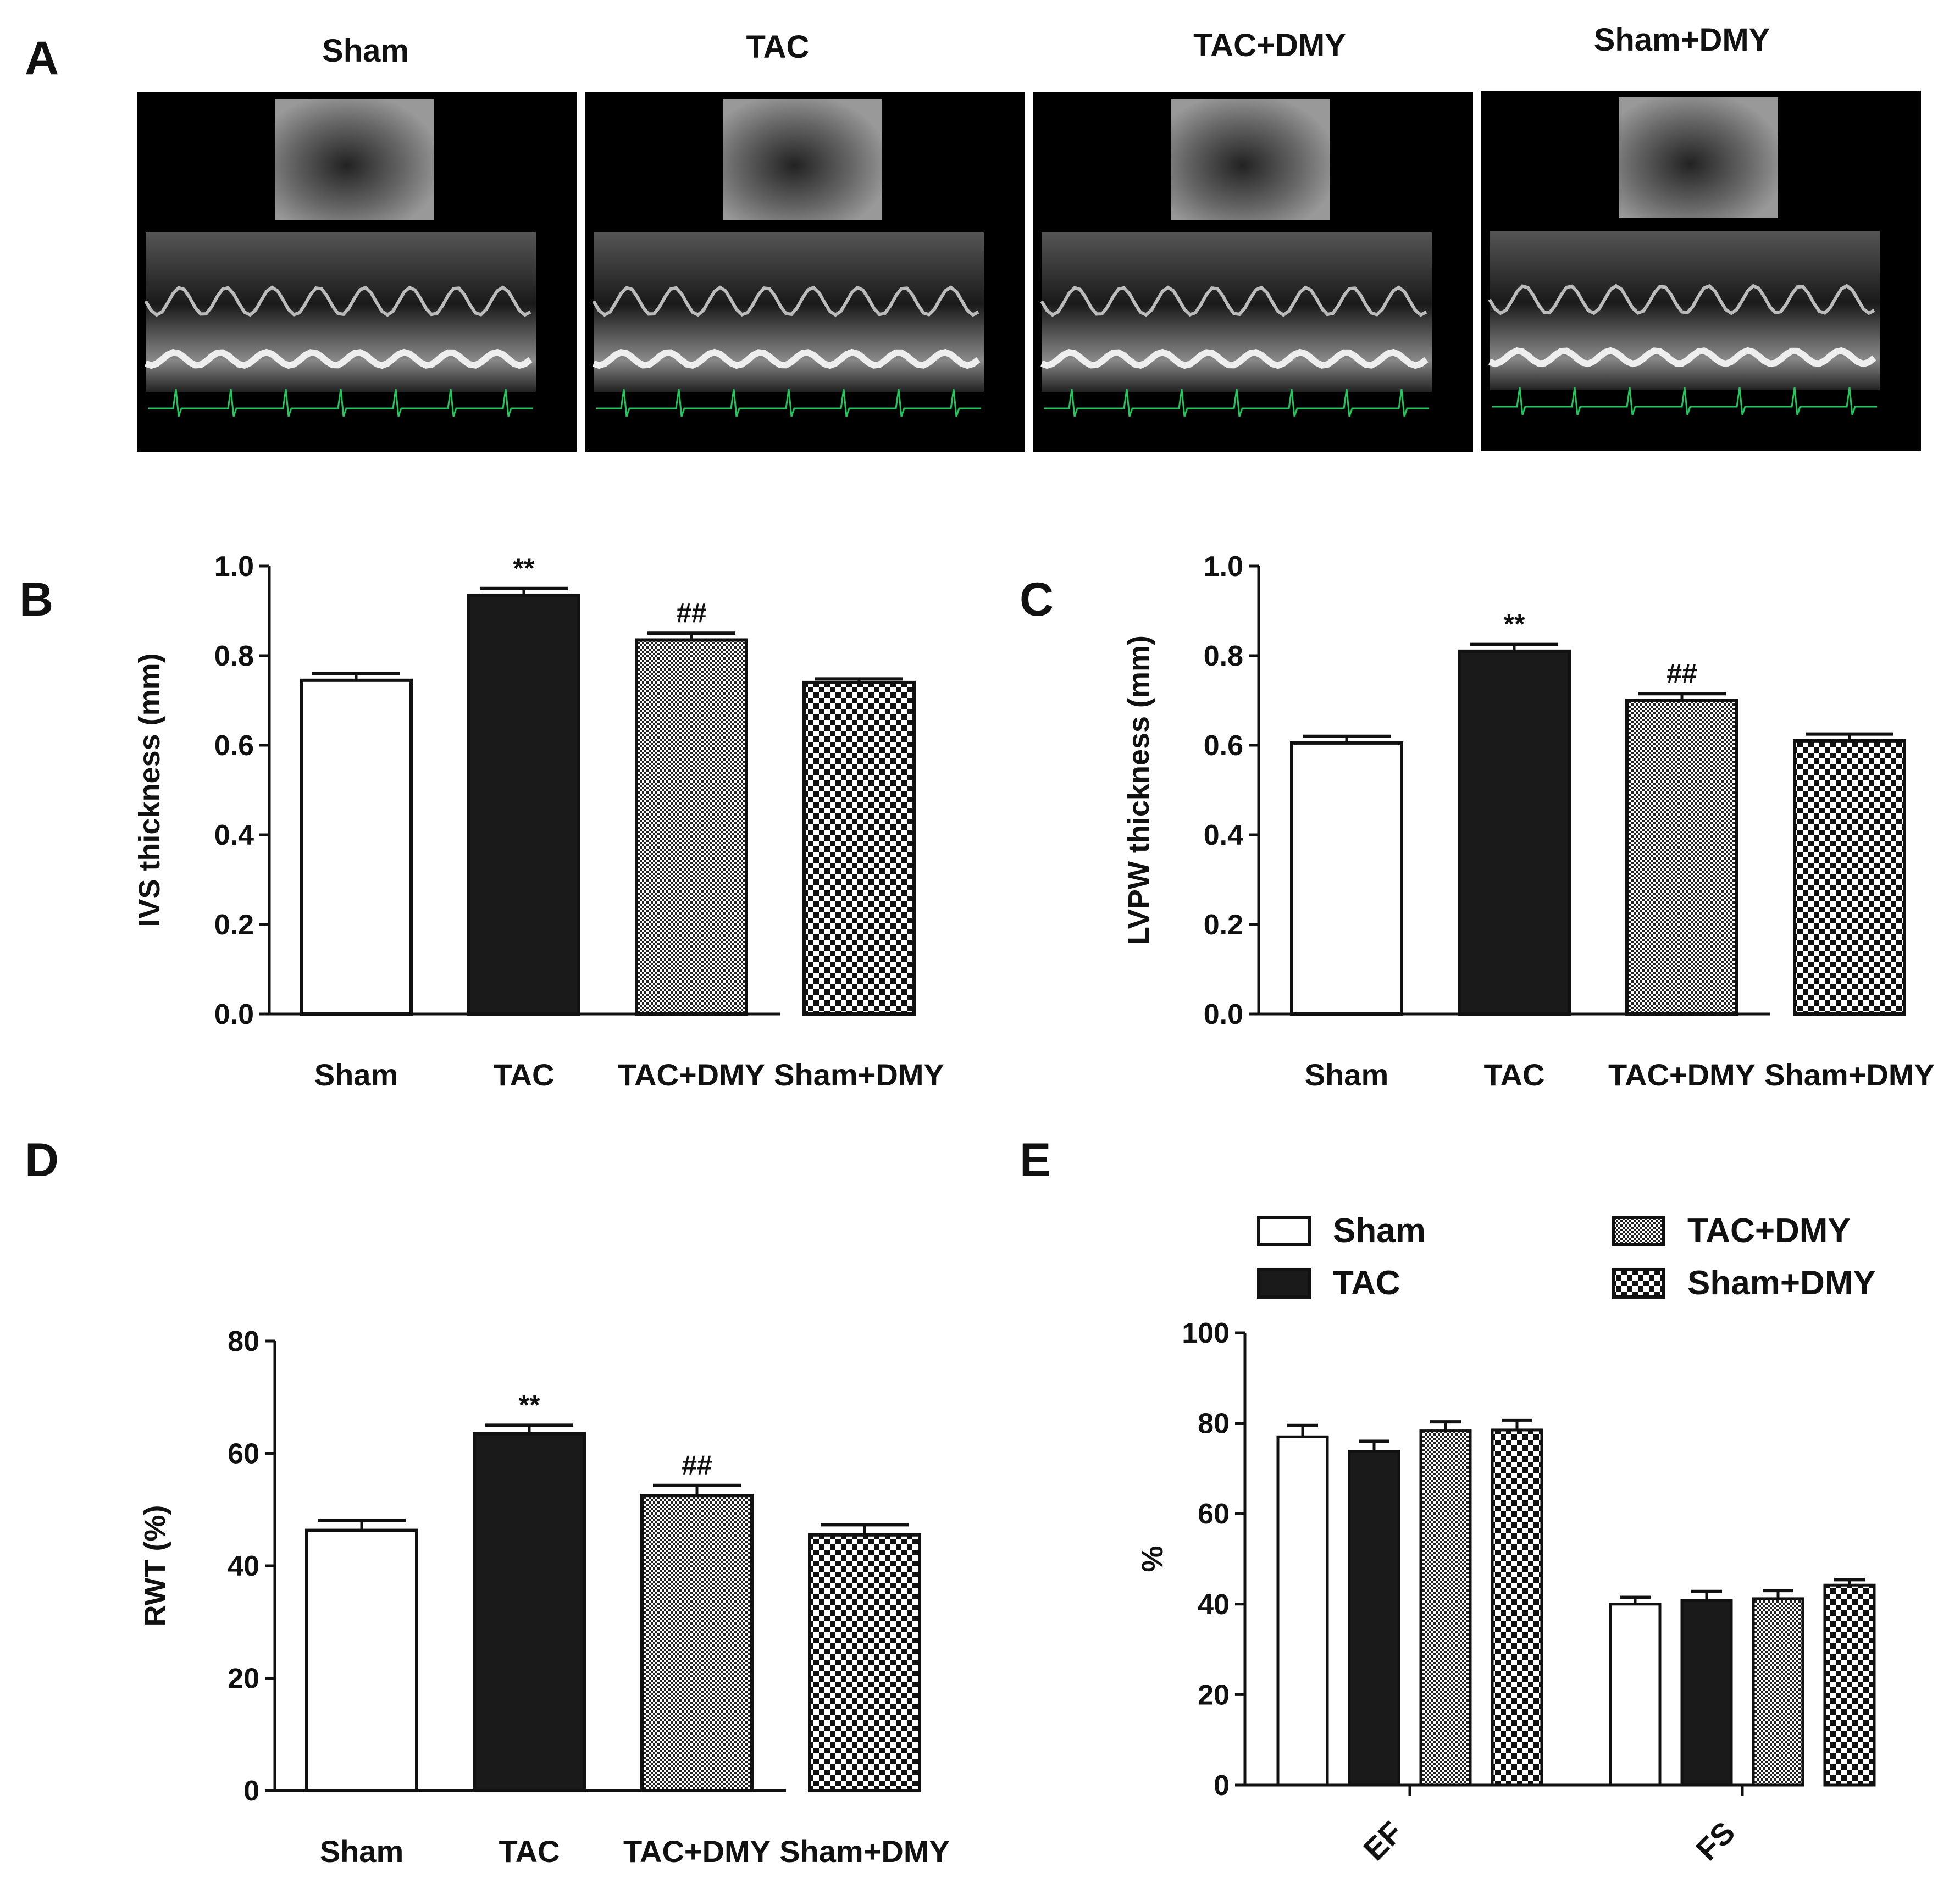  Describe the element at coordinates (1701, 271) in the screenshot. I see `echo-image-sham-dmy` at that location.